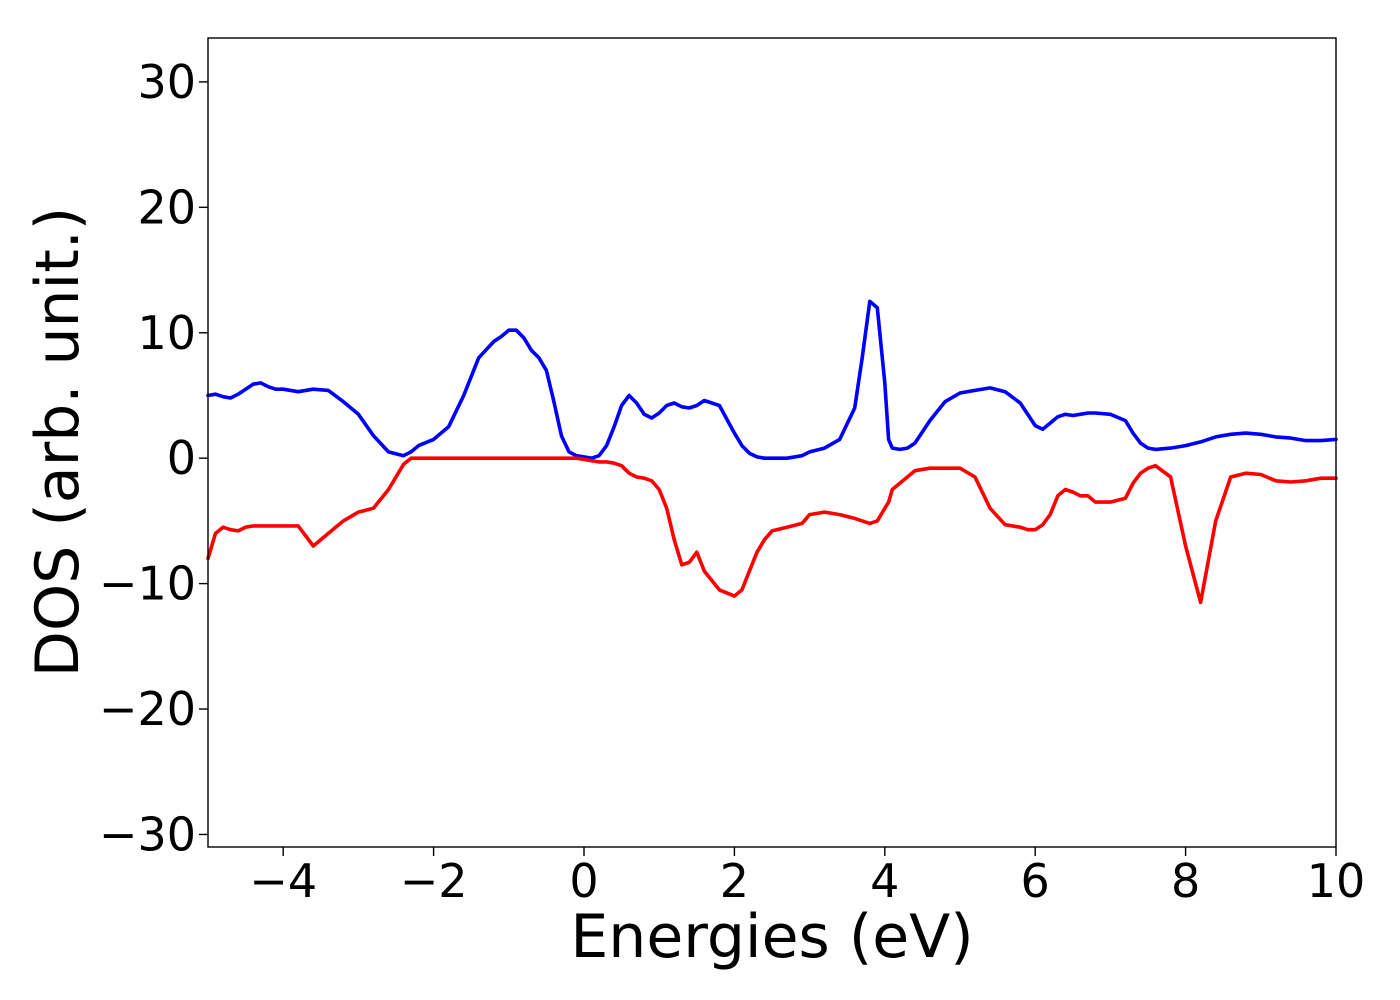  What do you see at coordinates (434, 881) in the screenshot?
I see `x-tick-label: −2` at bounding box center [434, 881].